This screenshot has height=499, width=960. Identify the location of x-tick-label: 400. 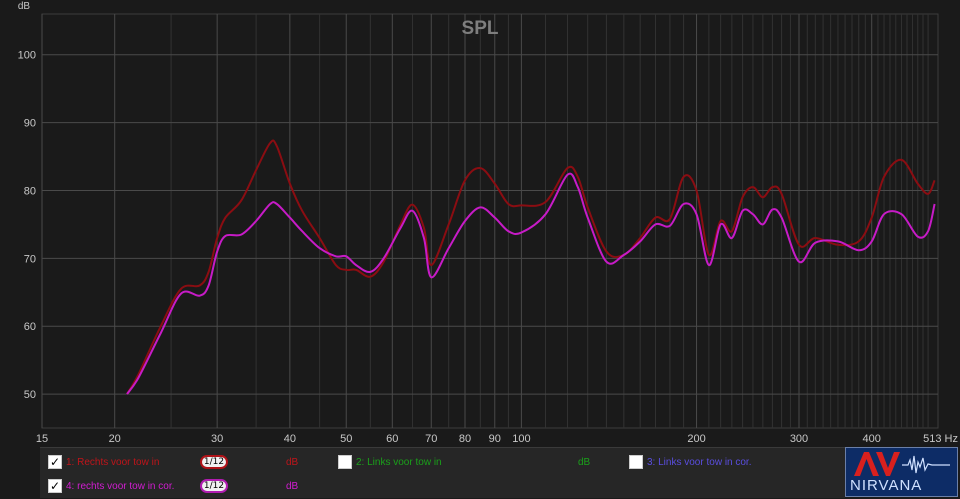
(872, 439).